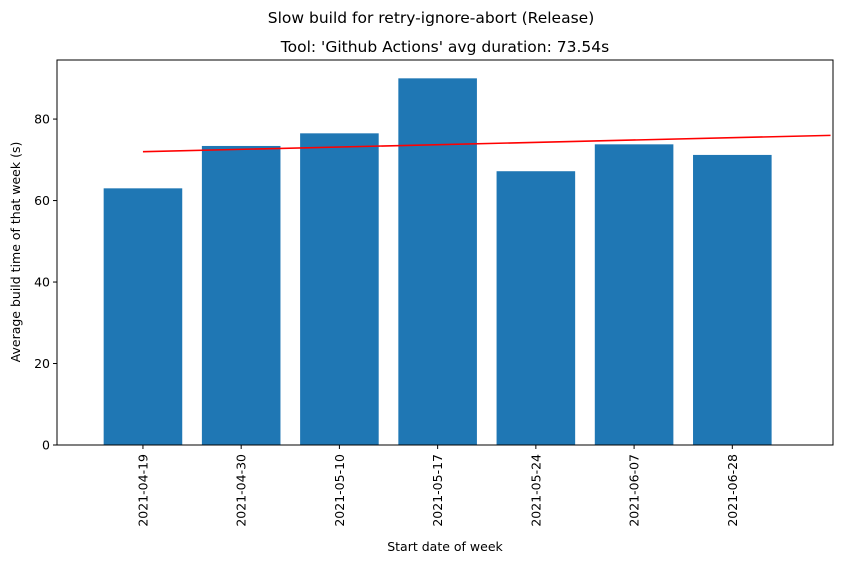 The width and height of the screenshot is (841, 564). I want to click on y-tick-label-20: 20, so click(42, 363).